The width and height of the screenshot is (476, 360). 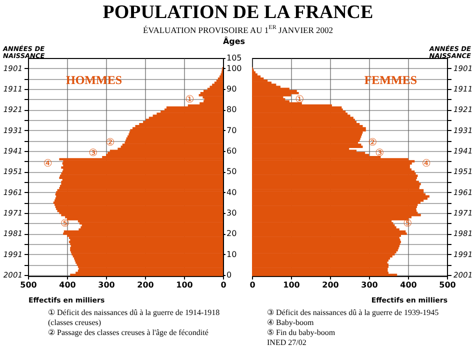 What do you see at coordinates (234, 57) in the screenshot?
I see `y-tick-label: 105` at bounding box center [234, 57].